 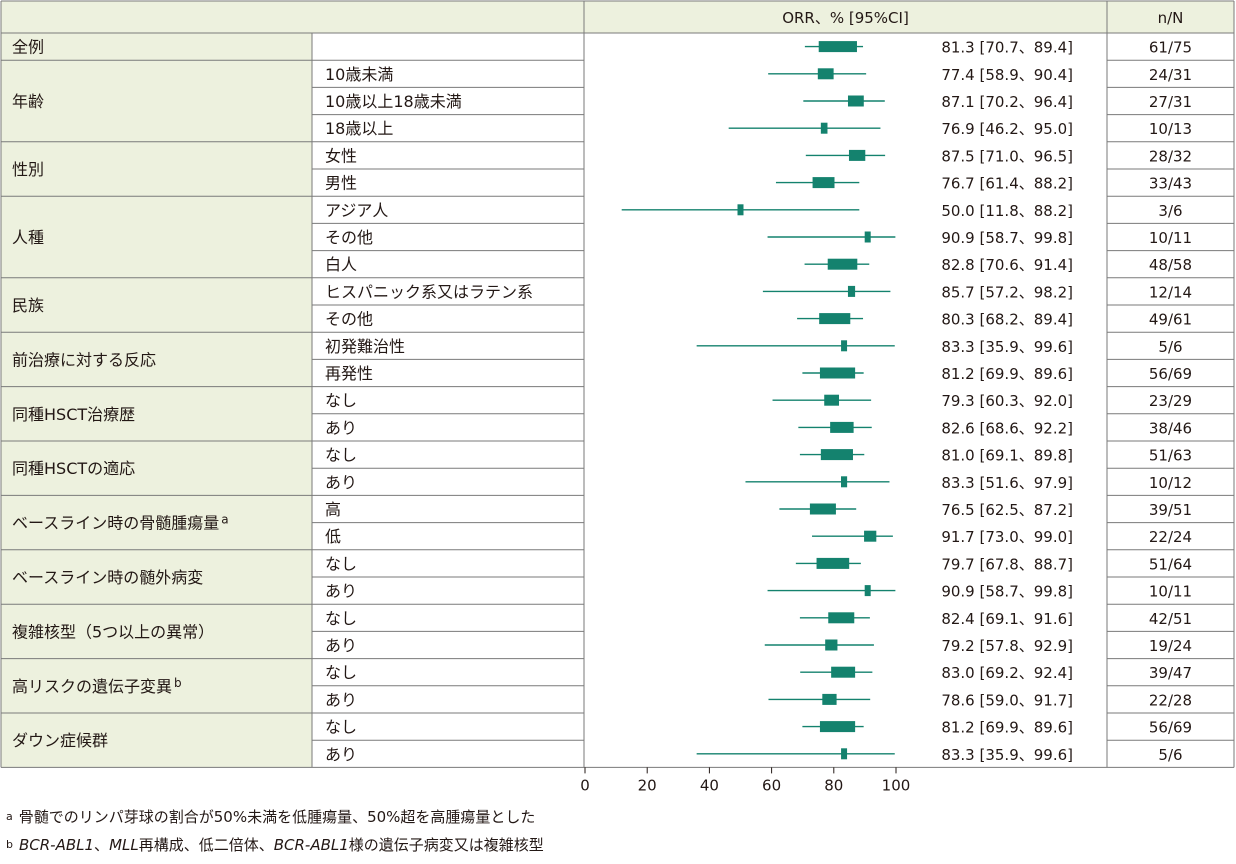 I want to click on subgroup-label-22: あり, so click(x=341, y=645).